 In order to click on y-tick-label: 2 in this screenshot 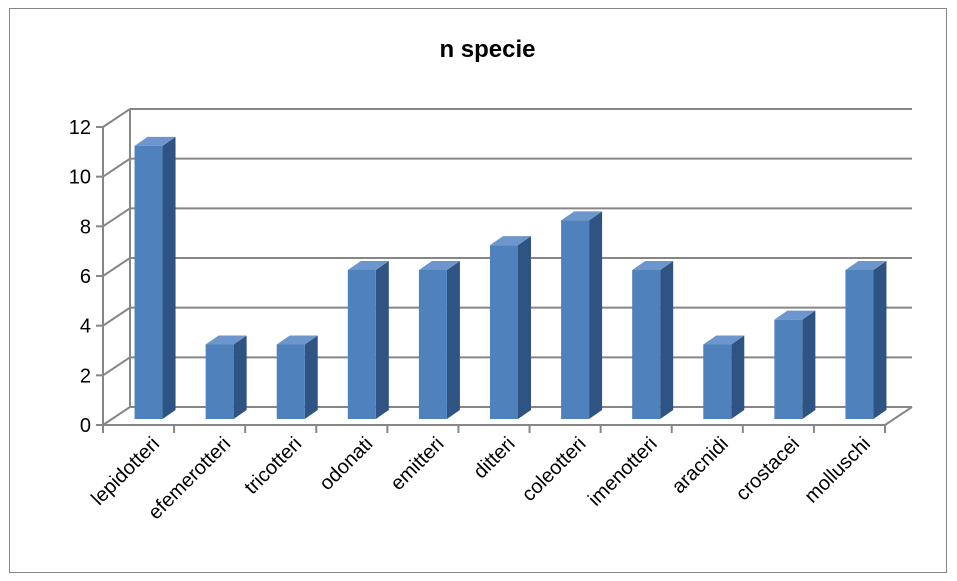, I will do `click(85, 376)`.